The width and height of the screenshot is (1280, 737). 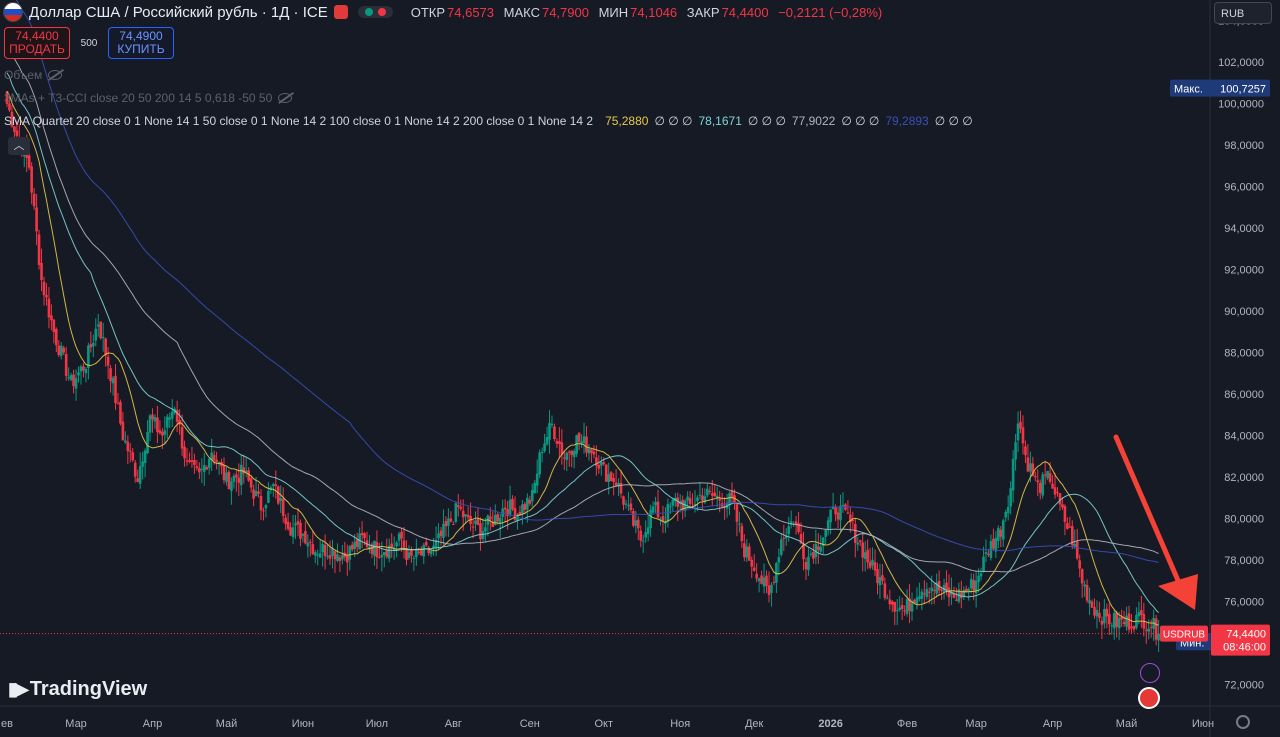 What do you see at coordinates (860, 121) in the screenshot?
I see `sma-gap-3: ∅ ∅ ∅` at bounding box center [860, 121].